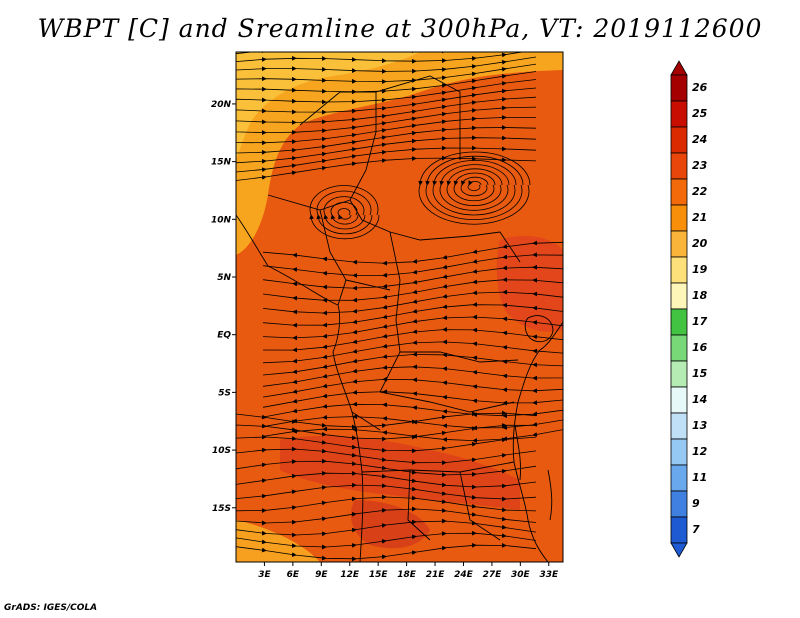 This screenshot has height=618, width=800. I want to click on colorbar-label: 18, so click(700, 295).